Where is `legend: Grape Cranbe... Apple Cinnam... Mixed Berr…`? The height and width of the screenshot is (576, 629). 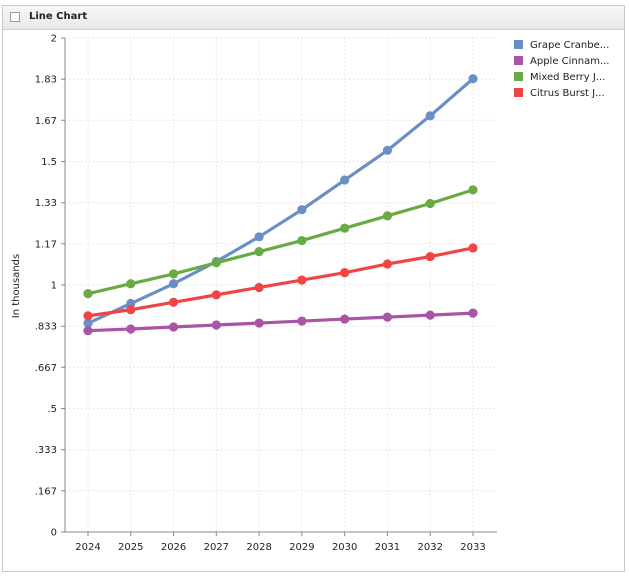
legend: Grape Cranbe... Apple Cinnam... Mixed Berr… is located at coordinates (562, 69).